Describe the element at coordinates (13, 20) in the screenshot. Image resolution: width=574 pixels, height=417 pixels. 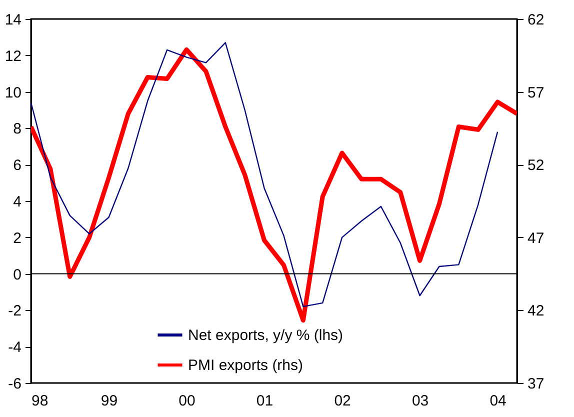
I see `y-tick-label: 14` at that location.